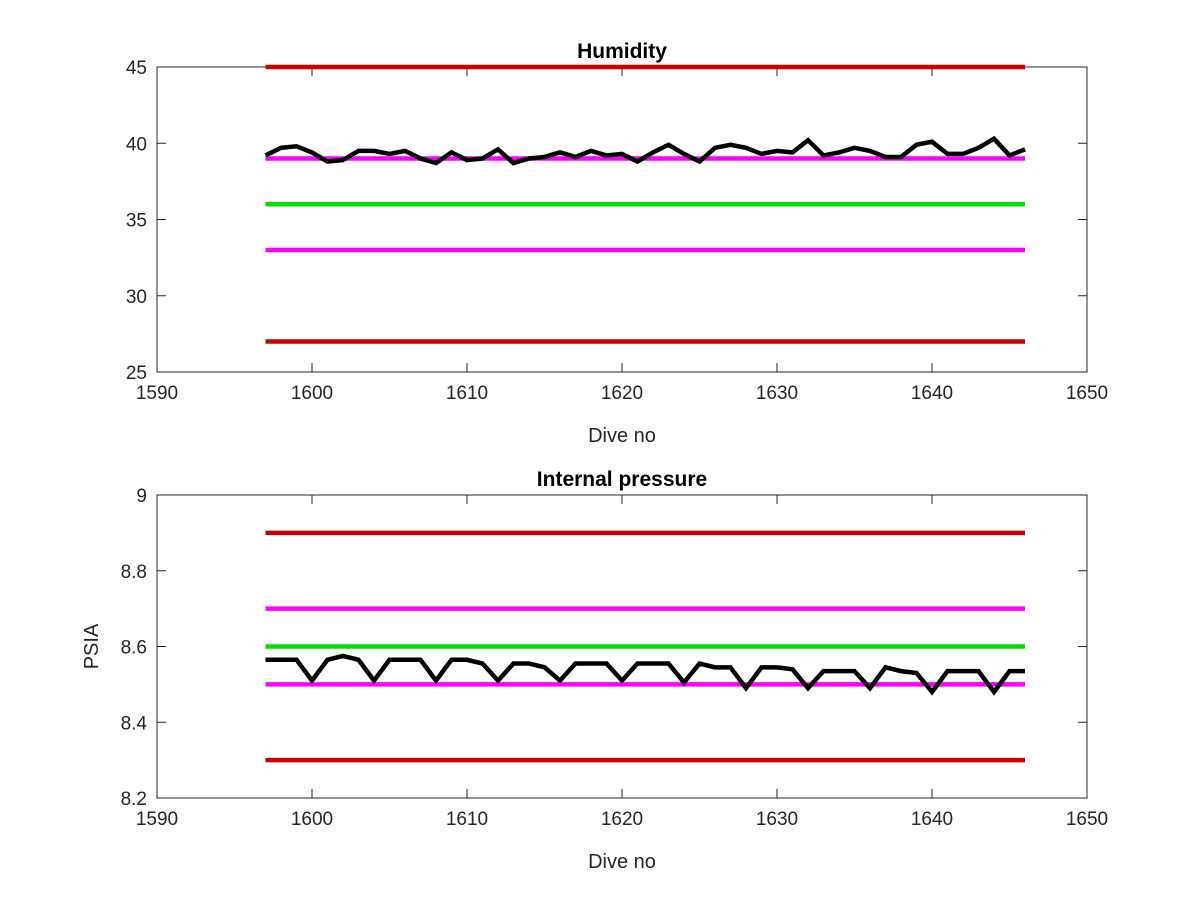 This screenshot has width=1200, height=900. What do you see at coordinates (134, 723) in the screenshot?
I see `y-tick-label: 8.4` at bounding box center [134, 723].